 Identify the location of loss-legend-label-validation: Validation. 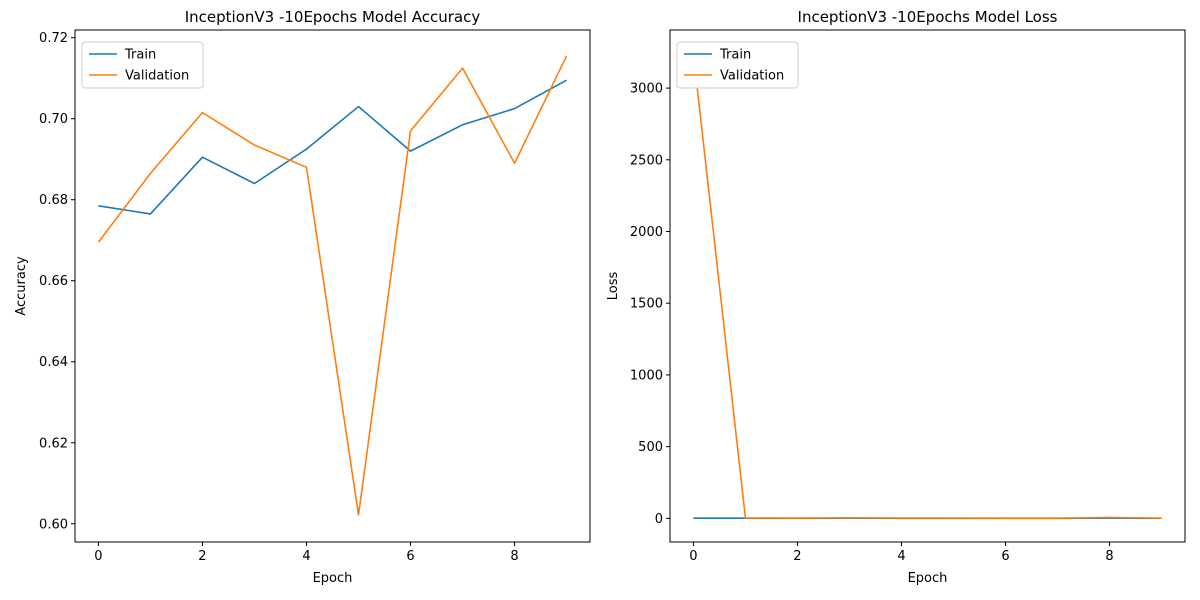
(752, 76).